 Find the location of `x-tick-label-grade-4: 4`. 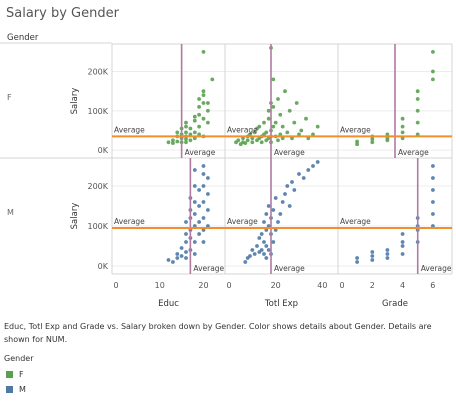

x-tick-label-grade-4: 4 is located at coordinates (402, 285).